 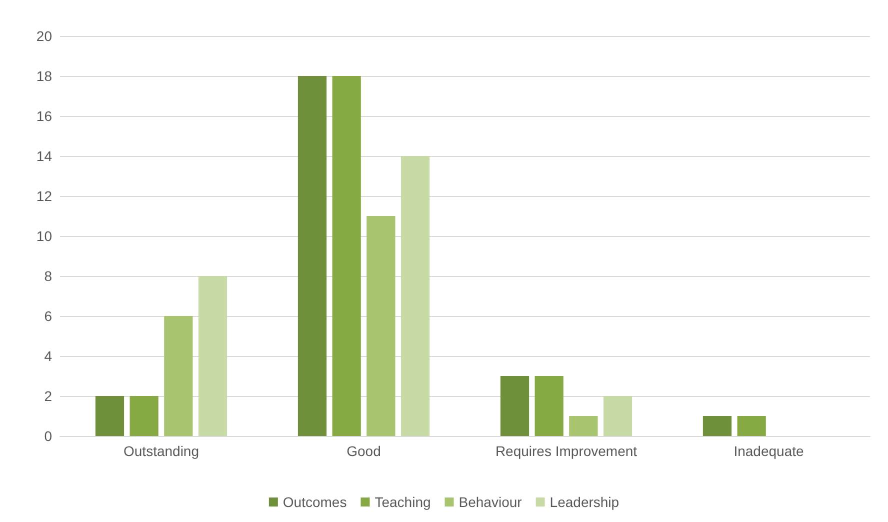 What do you see at coordinates (44, 76) in the screenshot?
I see `y-tick-label: 18` at bounding box center [44, 76].